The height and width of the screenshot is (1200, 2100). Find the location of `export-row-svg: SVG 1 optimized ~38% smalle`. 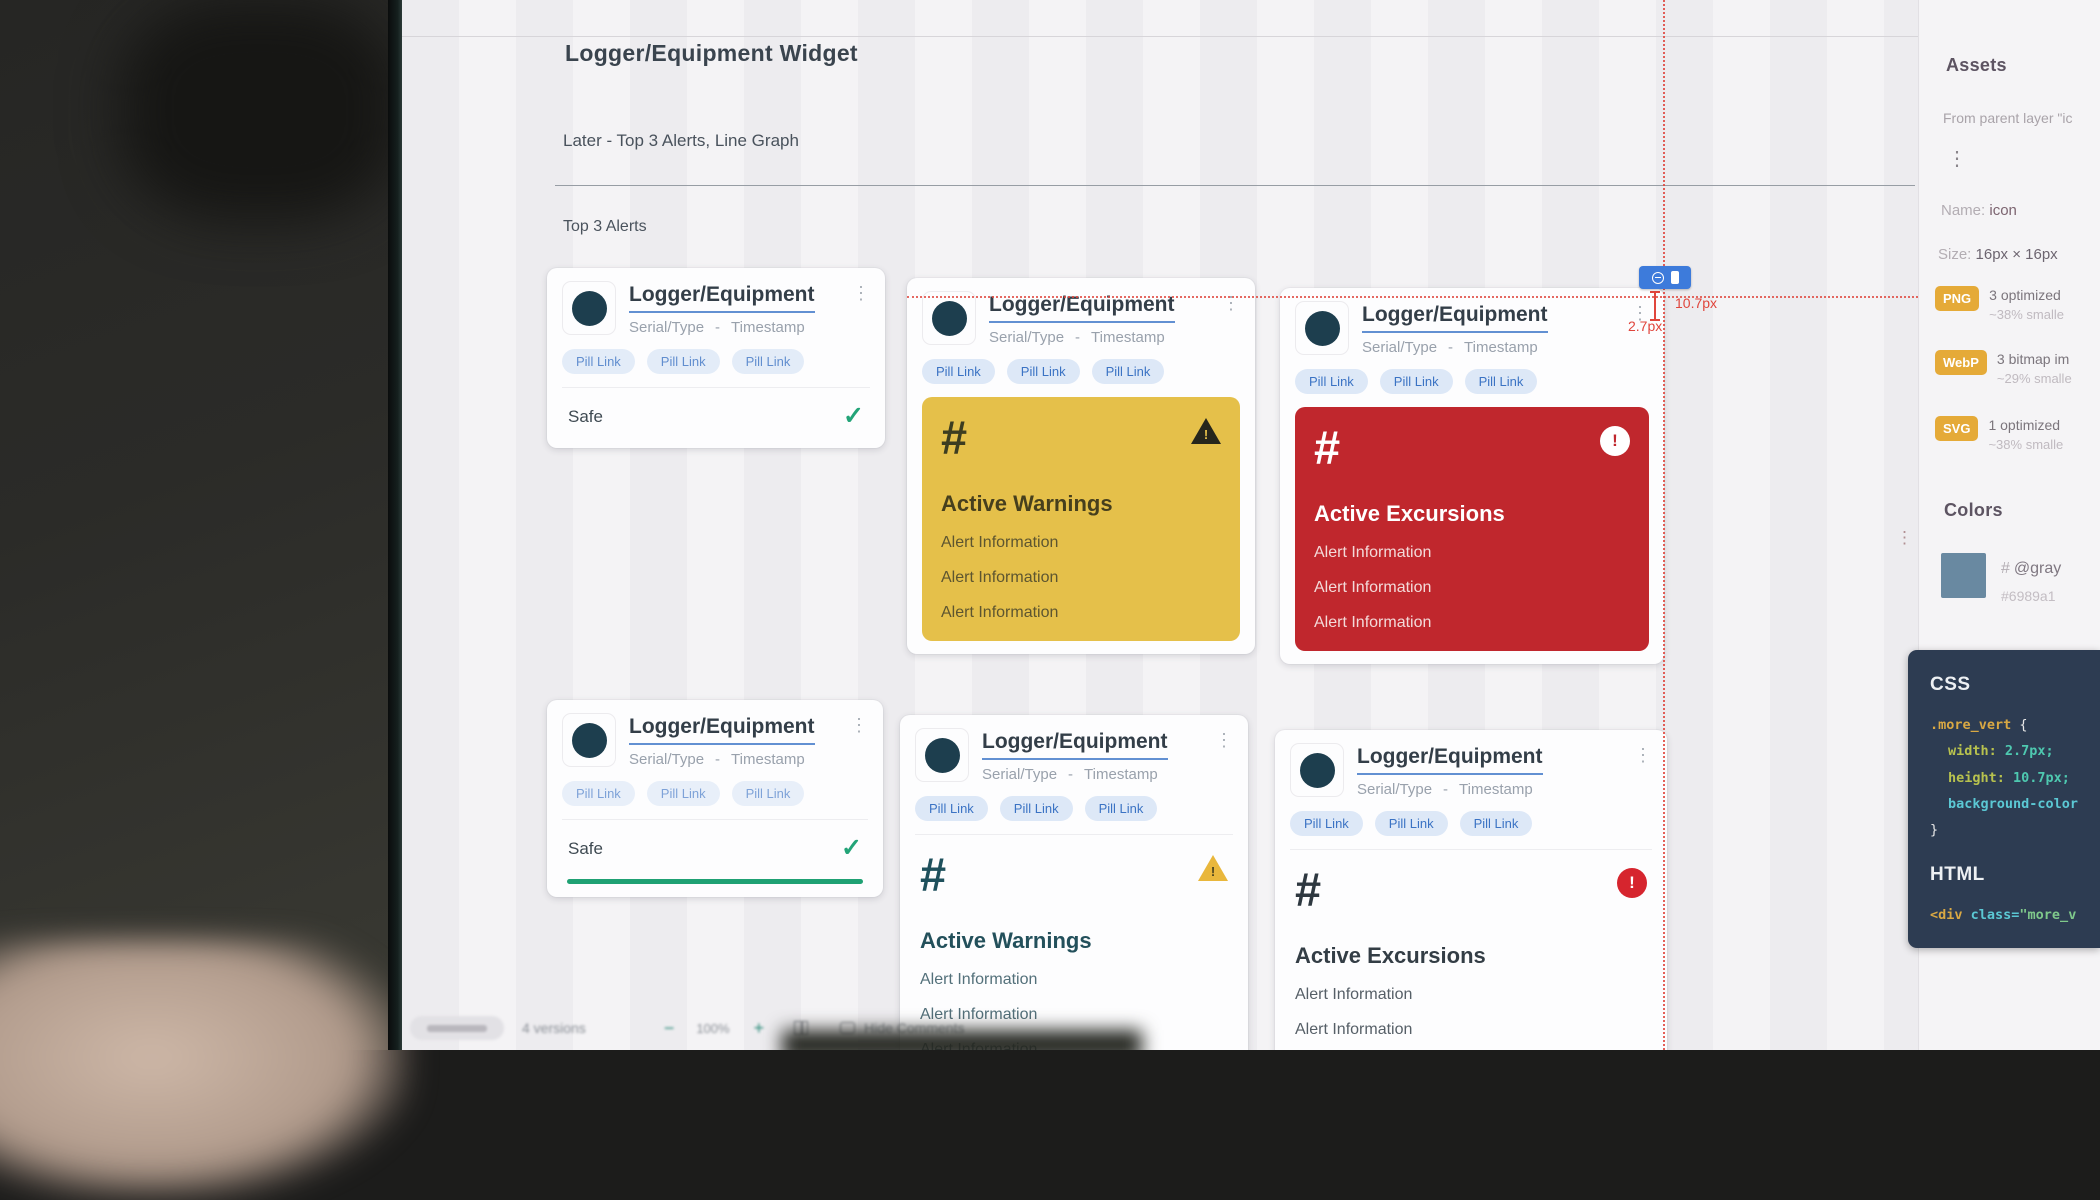

export-row-svg: SVG 1 optimized ~38% smalle is located at coordinates (2017, 434).